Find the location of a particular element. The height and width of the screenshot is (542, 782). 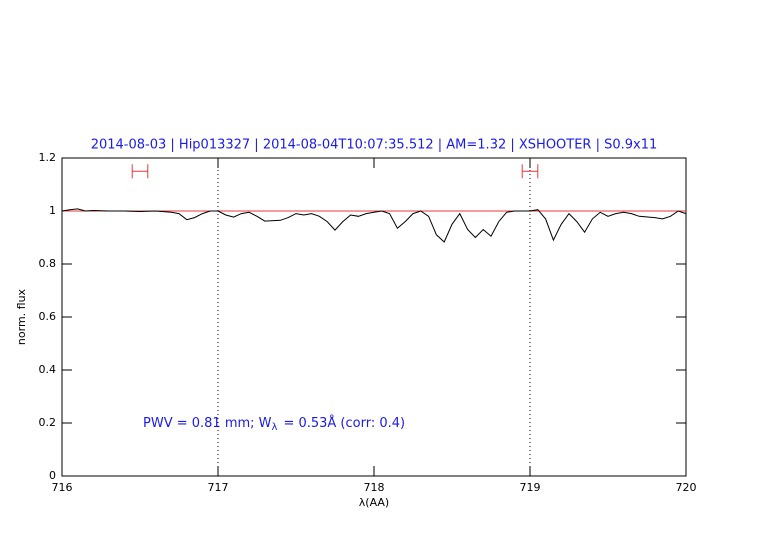

x-tick-label: 720 is located at coordinates (686, 487).